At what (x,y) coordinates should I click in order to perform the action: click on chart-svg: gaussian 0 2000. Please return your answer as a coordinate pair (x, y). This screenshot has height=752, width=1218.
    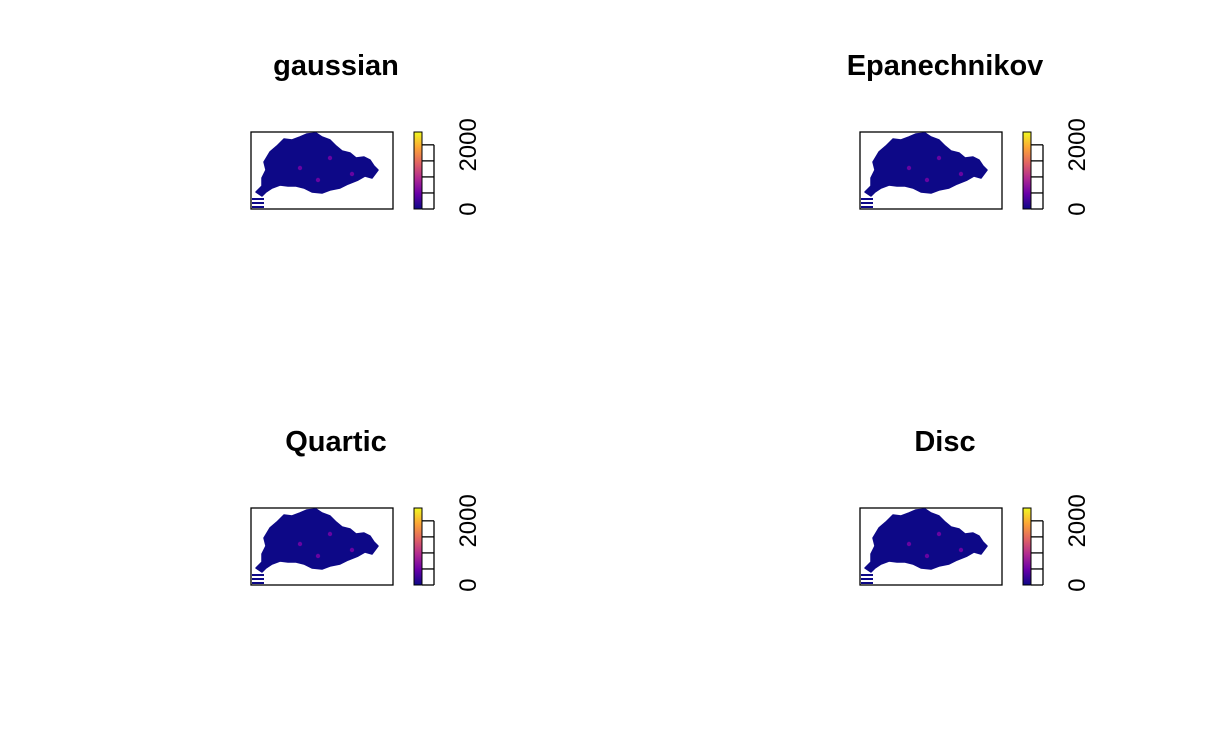
    Looking at the image, I should click on (366, 133).